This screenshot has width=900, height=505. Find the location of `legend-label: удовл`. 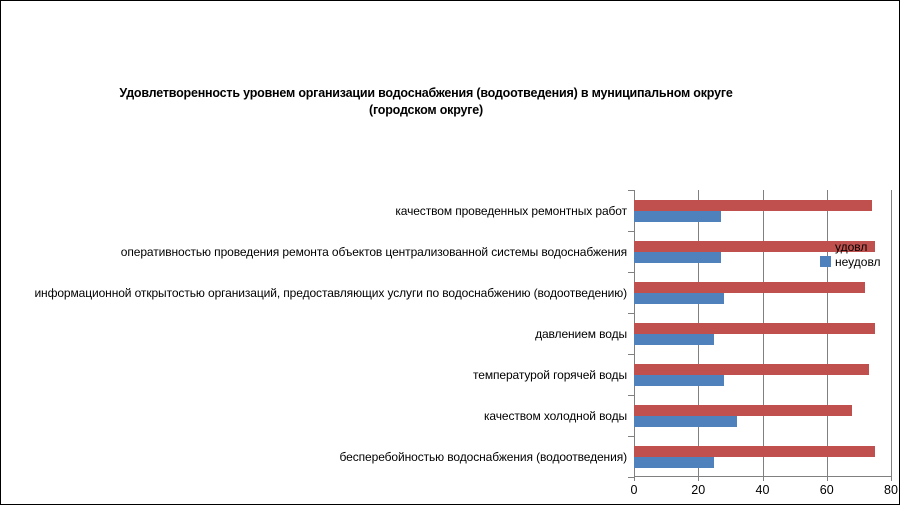

legend-label: удовл is located at coordinates (851, 246).